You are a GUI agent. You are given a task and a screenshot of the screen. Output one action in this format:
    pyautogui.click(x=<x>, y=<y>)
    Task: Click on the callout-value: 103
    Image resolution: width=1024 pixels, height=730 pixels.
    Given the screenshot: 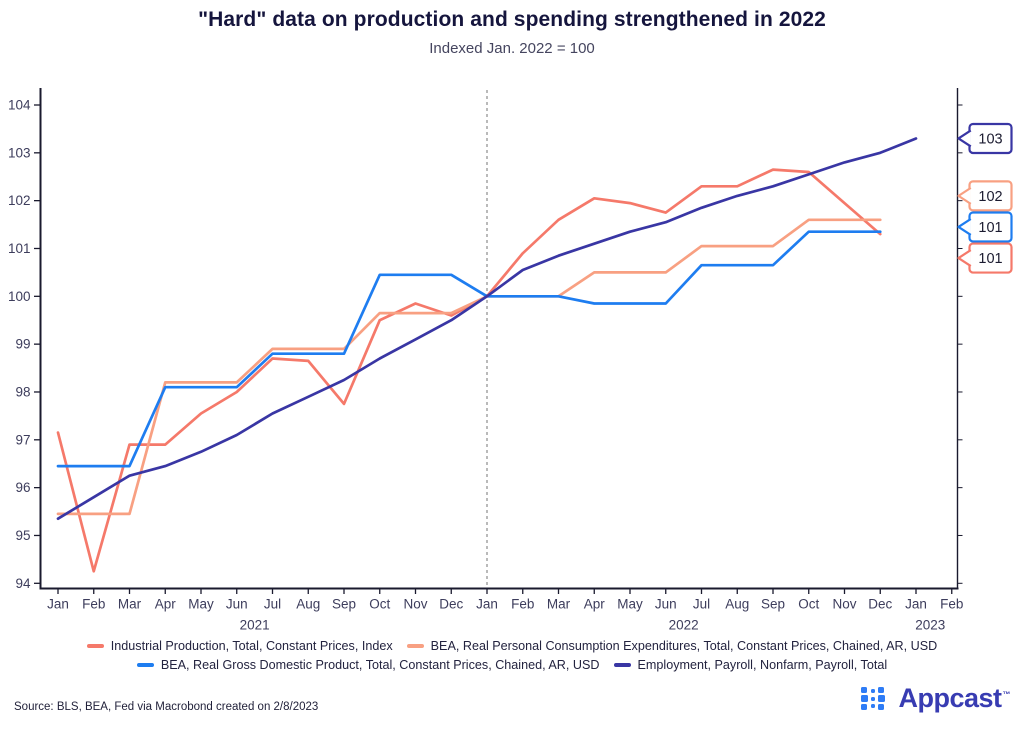 What is the action you would take?
    pyautogui.click(x=990, y=139)
    